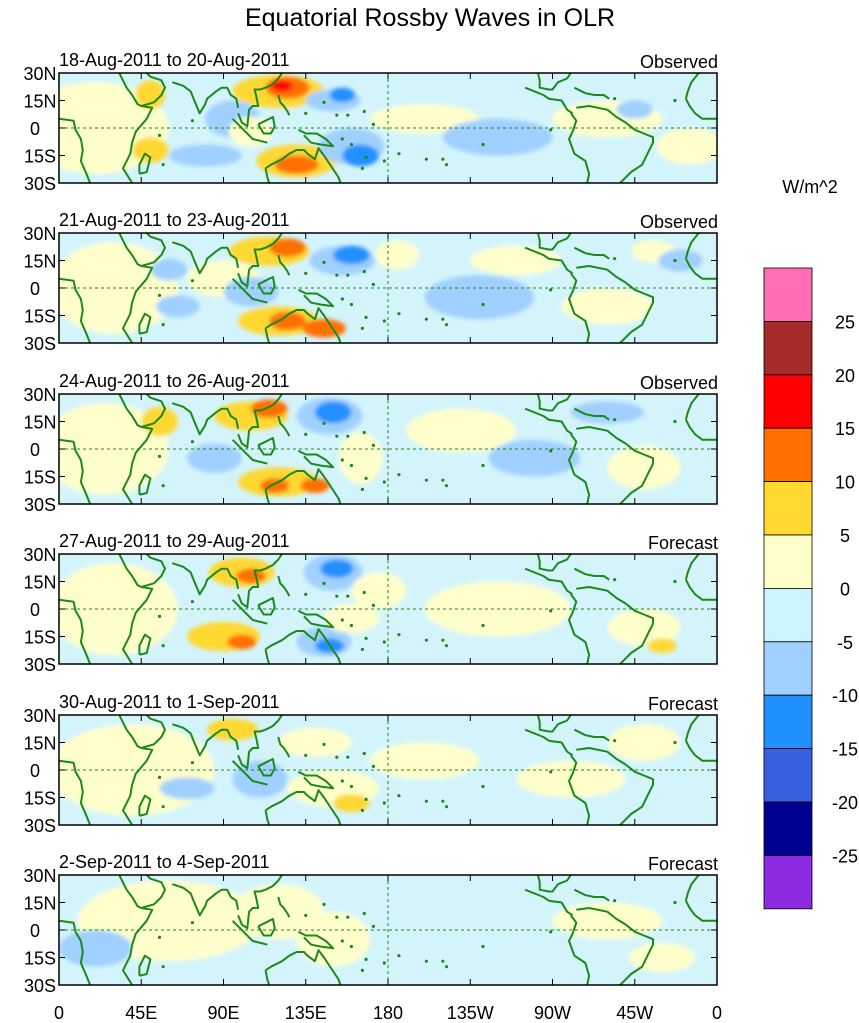  What do you see at coordinates (59, 1013) in the screenshot?
I see `lon-label: 0` at bounding box center [59, 1013].